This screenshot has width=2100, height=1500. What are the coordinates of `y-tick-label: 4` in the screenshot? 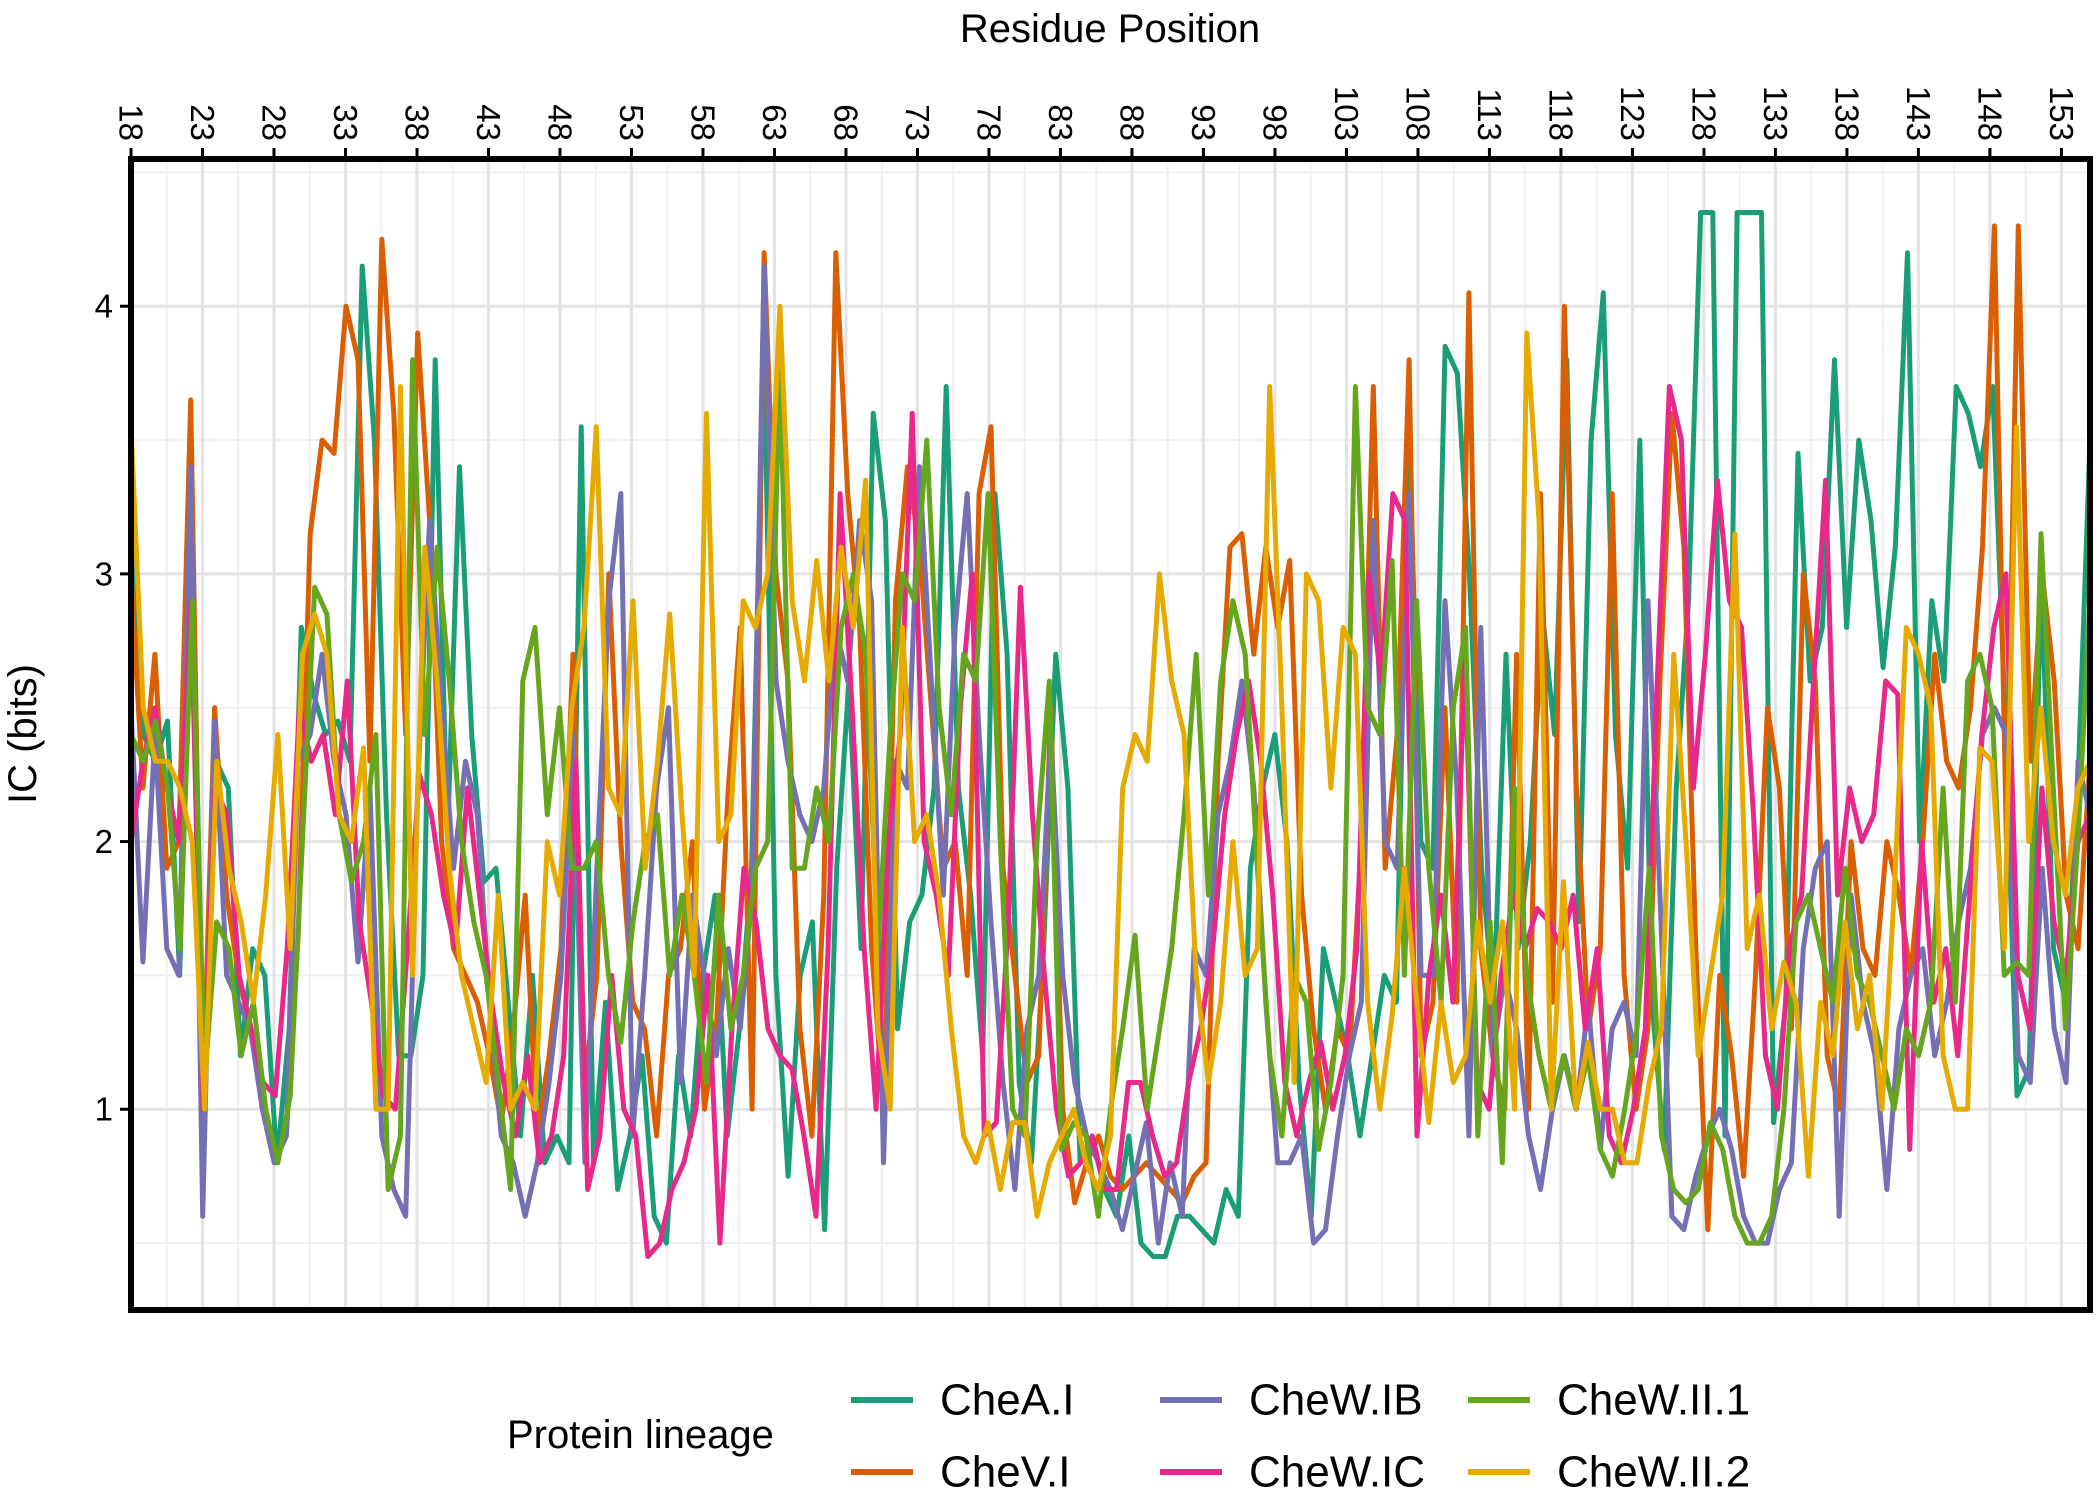 It's located at (104, 306).